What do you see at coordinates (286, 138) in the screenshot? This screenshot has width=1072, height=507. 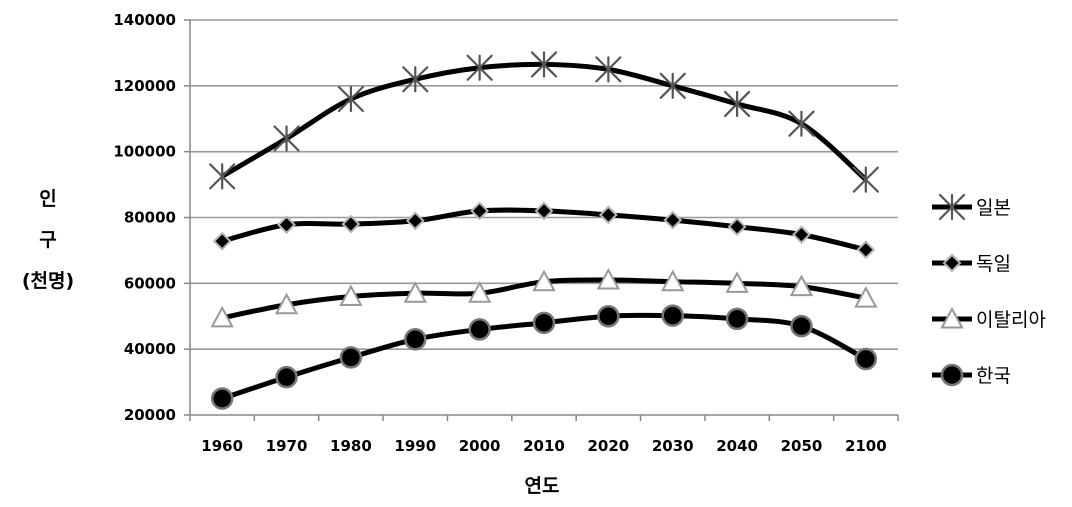 I see `point-0-1970` at bounding box center [286, 138].